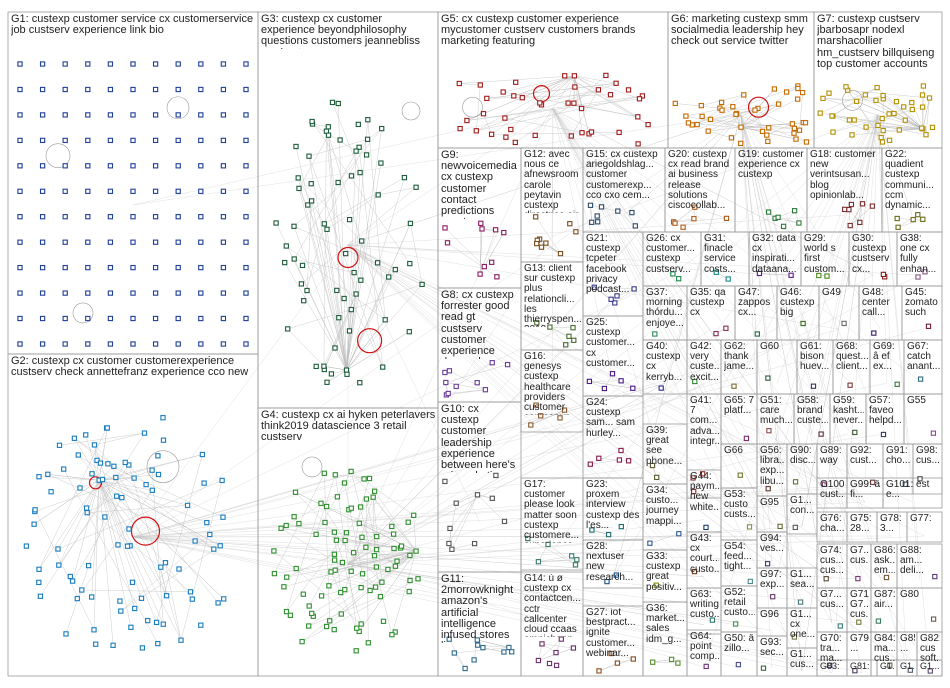  I want to click on node-g15, so click(597, 216).